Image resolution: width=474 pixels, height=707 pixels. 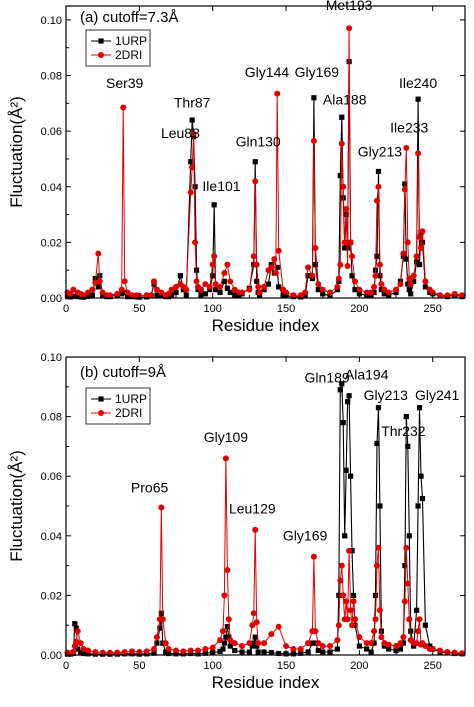 I want to click on y-tick-label: 0.02, so click(x=51, y=243).